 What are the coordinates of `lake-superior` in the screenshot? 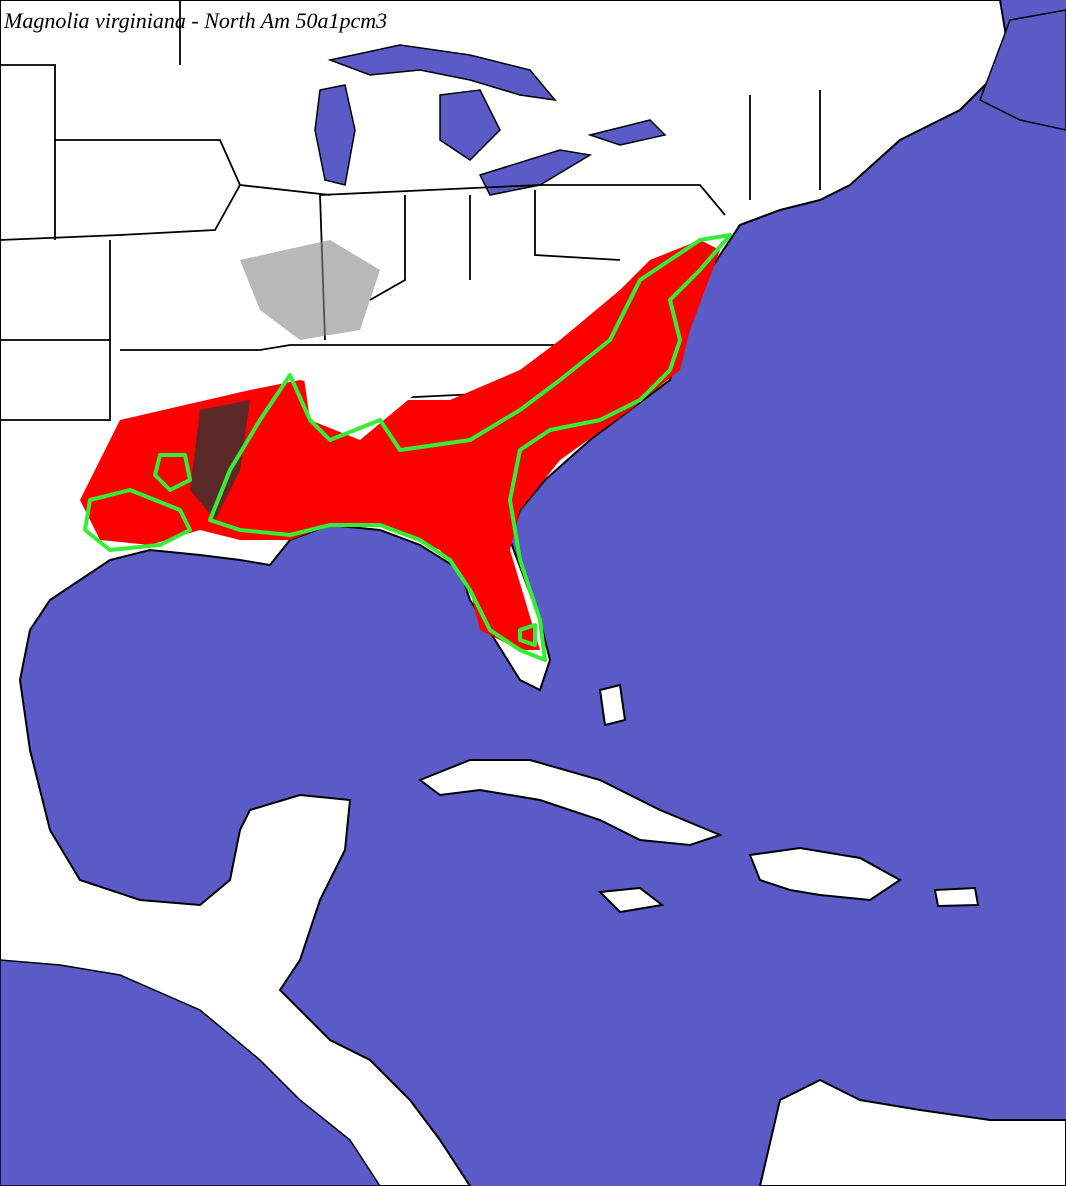 It's located at (442, 73).